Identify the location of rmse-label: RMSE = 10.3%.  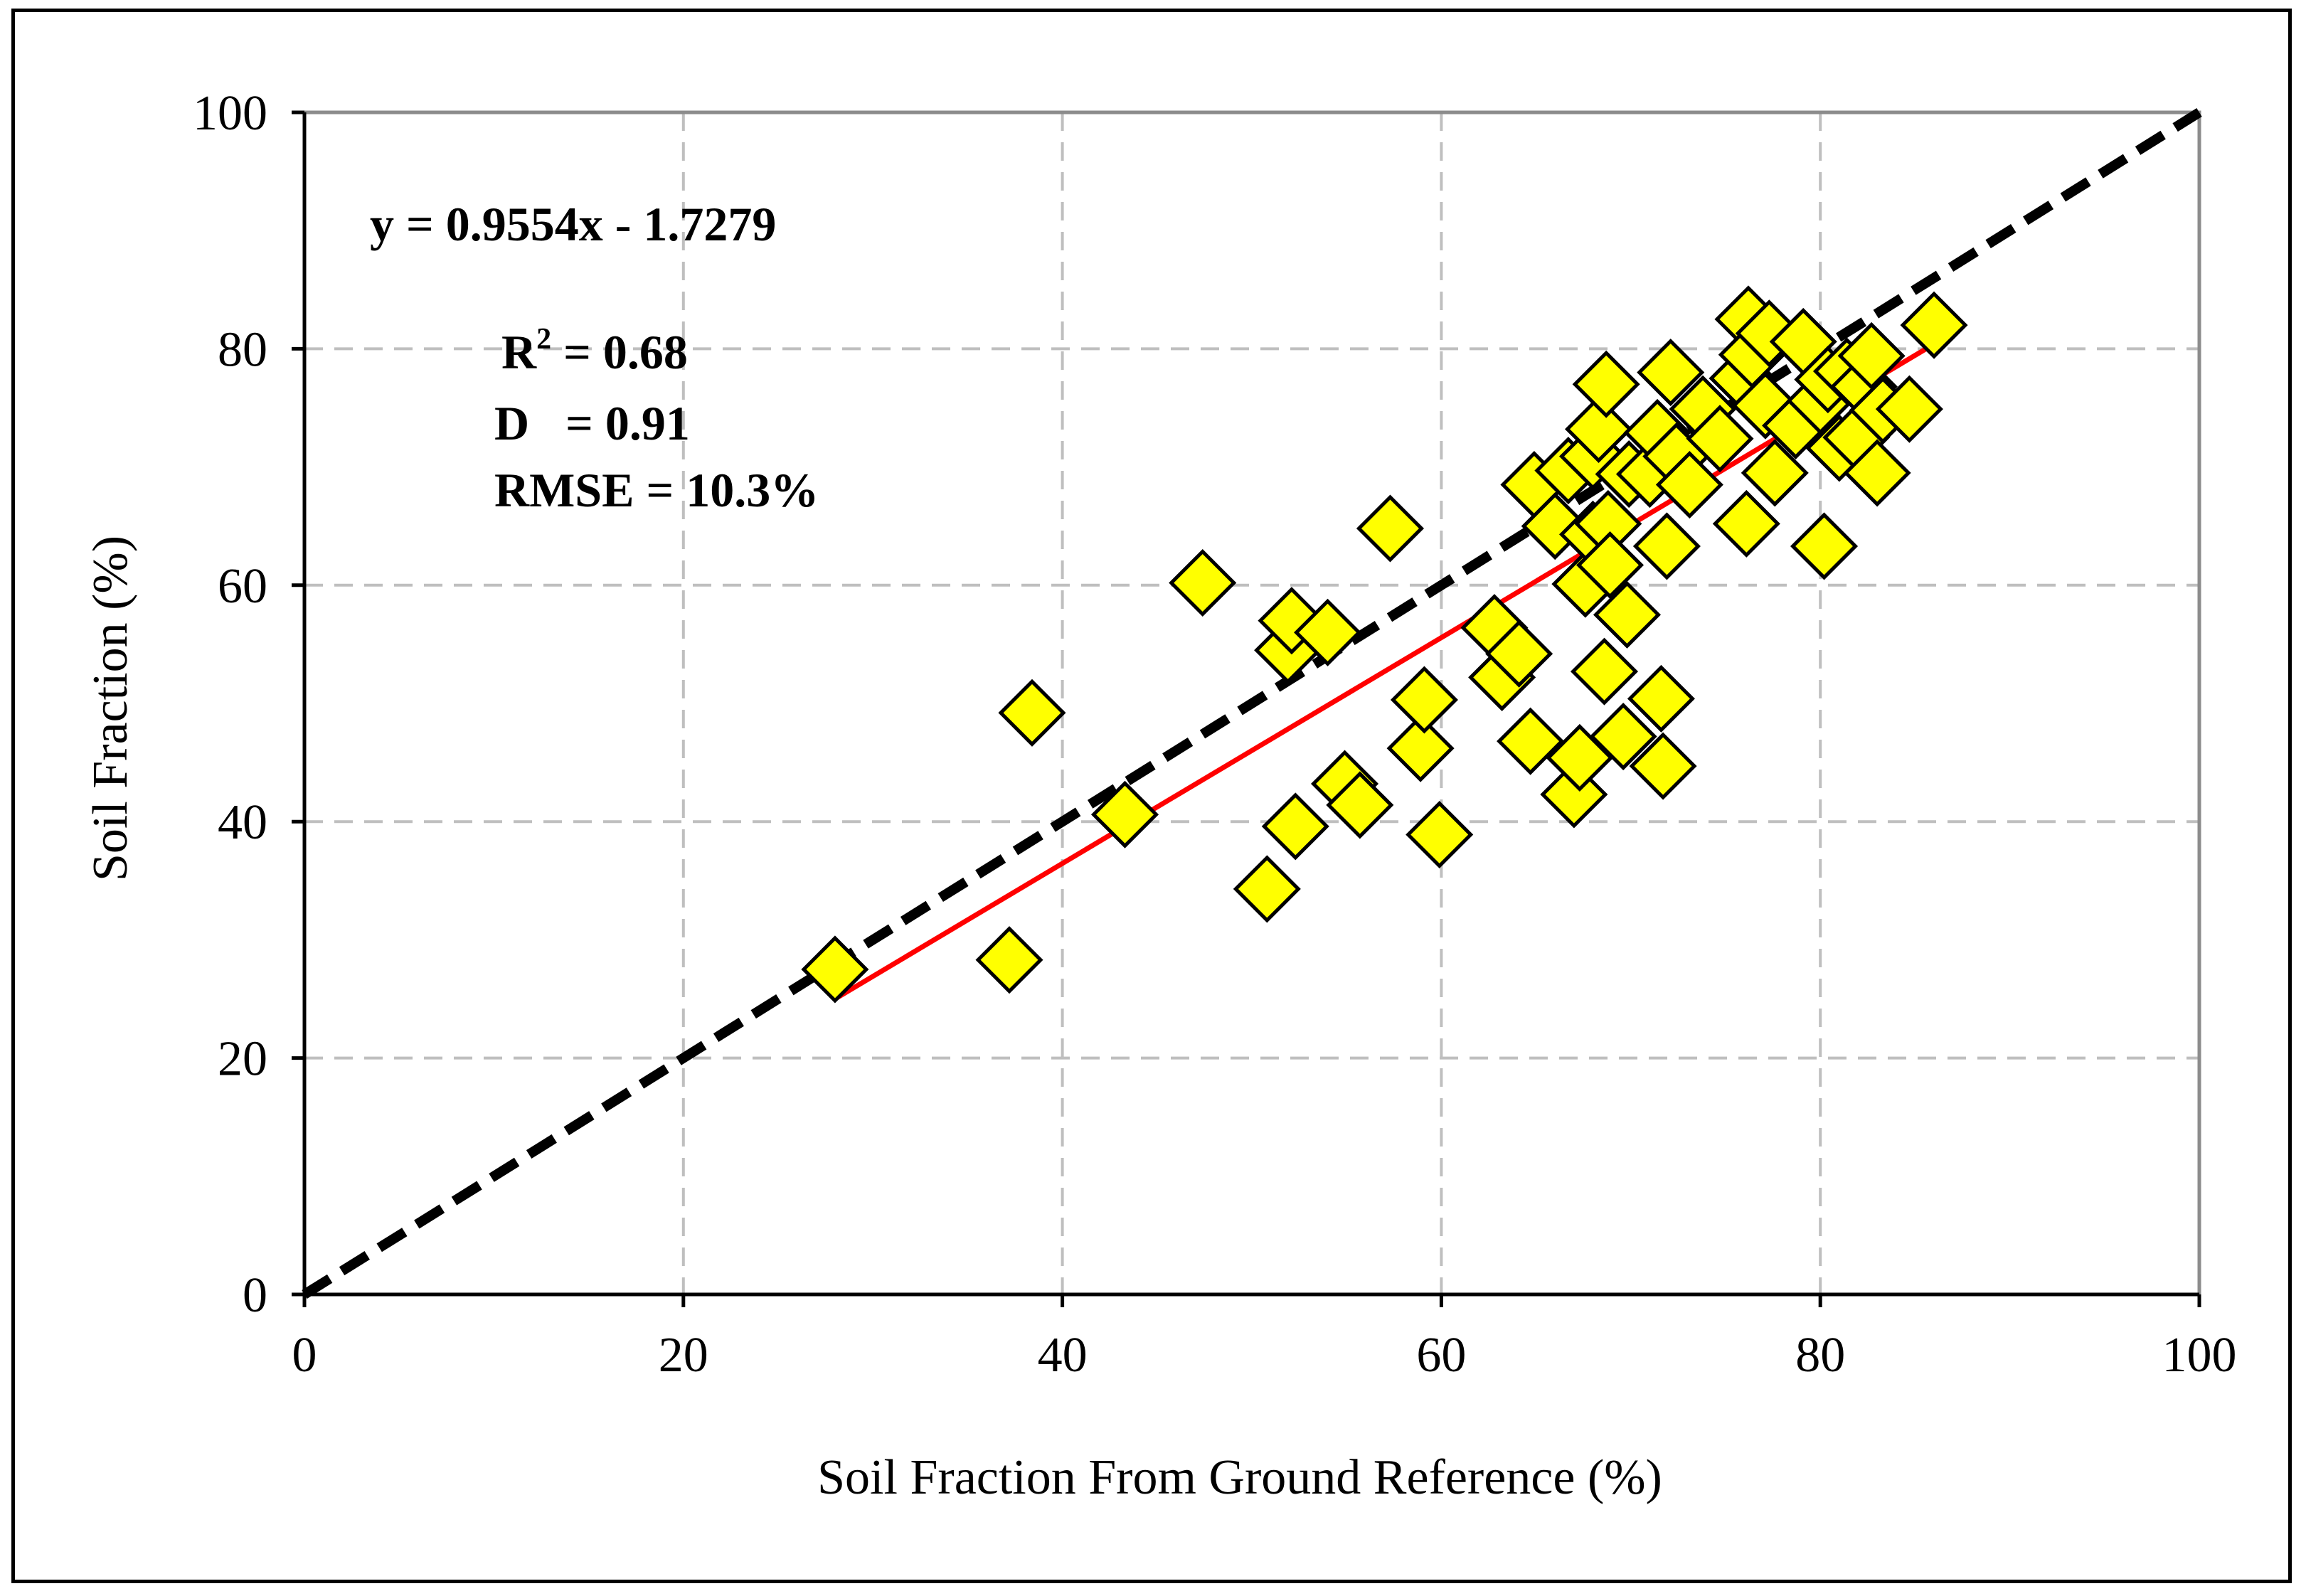
(656, 490).